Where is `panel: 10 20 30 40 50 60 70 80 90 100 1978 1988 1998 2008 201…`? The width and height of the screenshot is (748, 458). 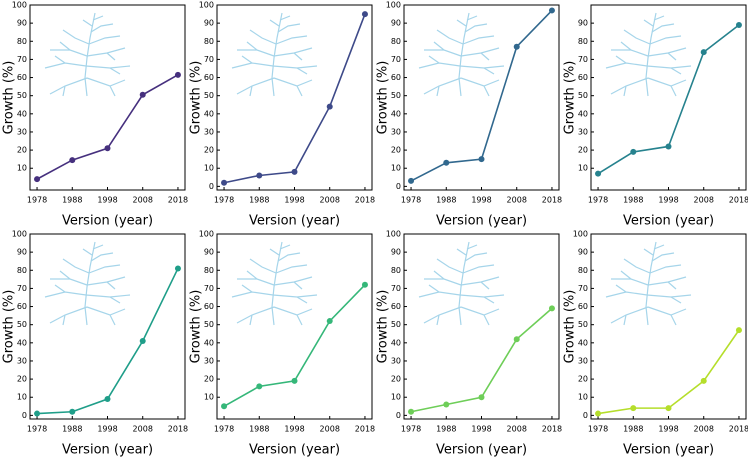
panel: 10 20 30 40 50 60 70 80 90 100 1978 1988 1998 2008 201… is located at coordinates (282, 344).